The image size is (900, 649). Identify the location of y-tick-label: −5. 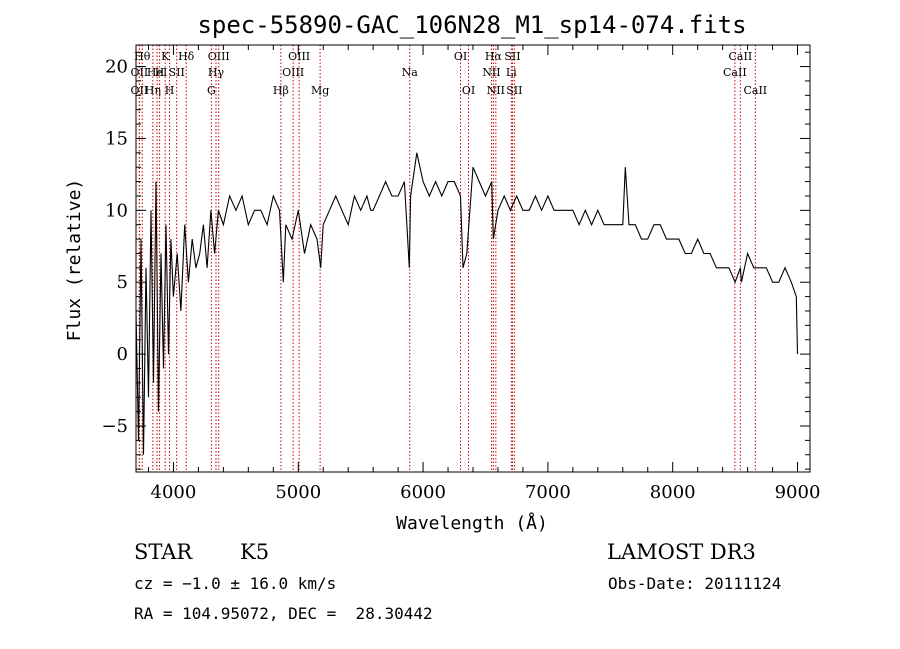
(114, 426).